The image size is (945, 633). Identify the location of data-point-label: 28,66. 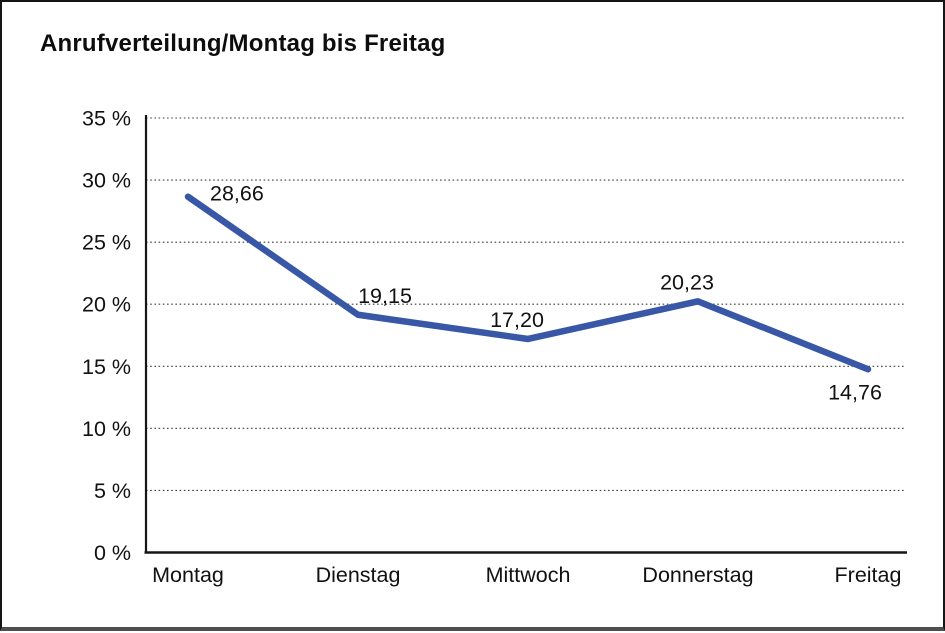
(237, 194).